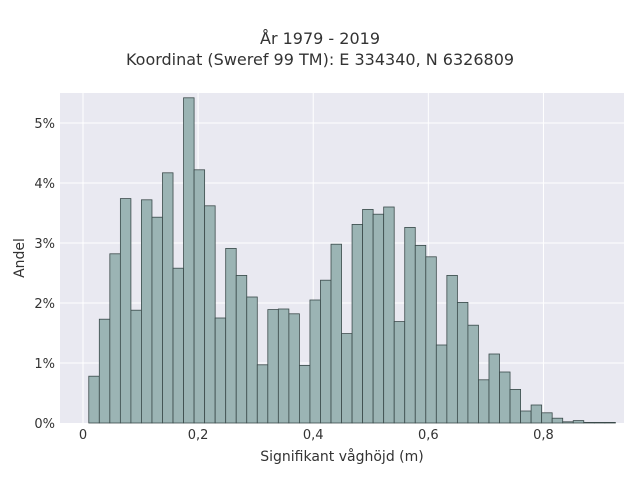  Describe the element at coordinates (44, 184) in the screenshot. I see `y-tick-label-4: 4%` at that location.